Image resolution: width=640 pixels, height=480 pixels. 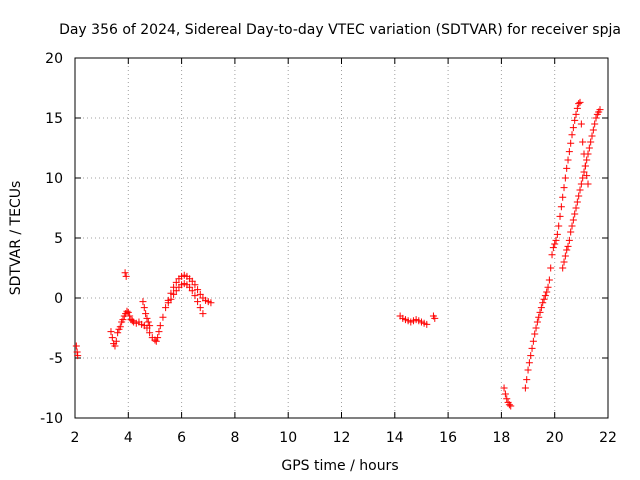 I want to click on x-tick-label: 16, so click(x=448, y=438).